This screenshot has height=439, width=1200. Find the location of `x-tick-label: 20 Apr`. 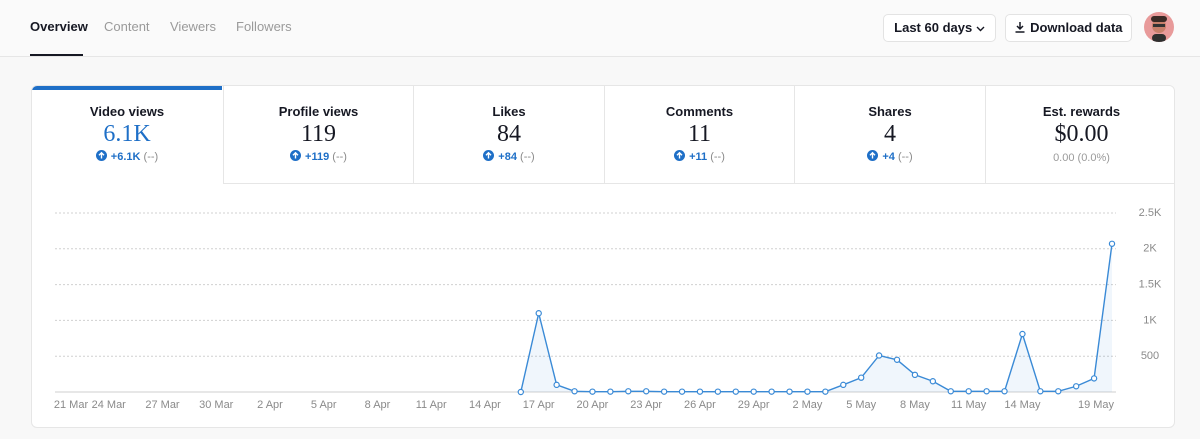

x-tick-label: 20 Apr is located at coordinates (593, 405).